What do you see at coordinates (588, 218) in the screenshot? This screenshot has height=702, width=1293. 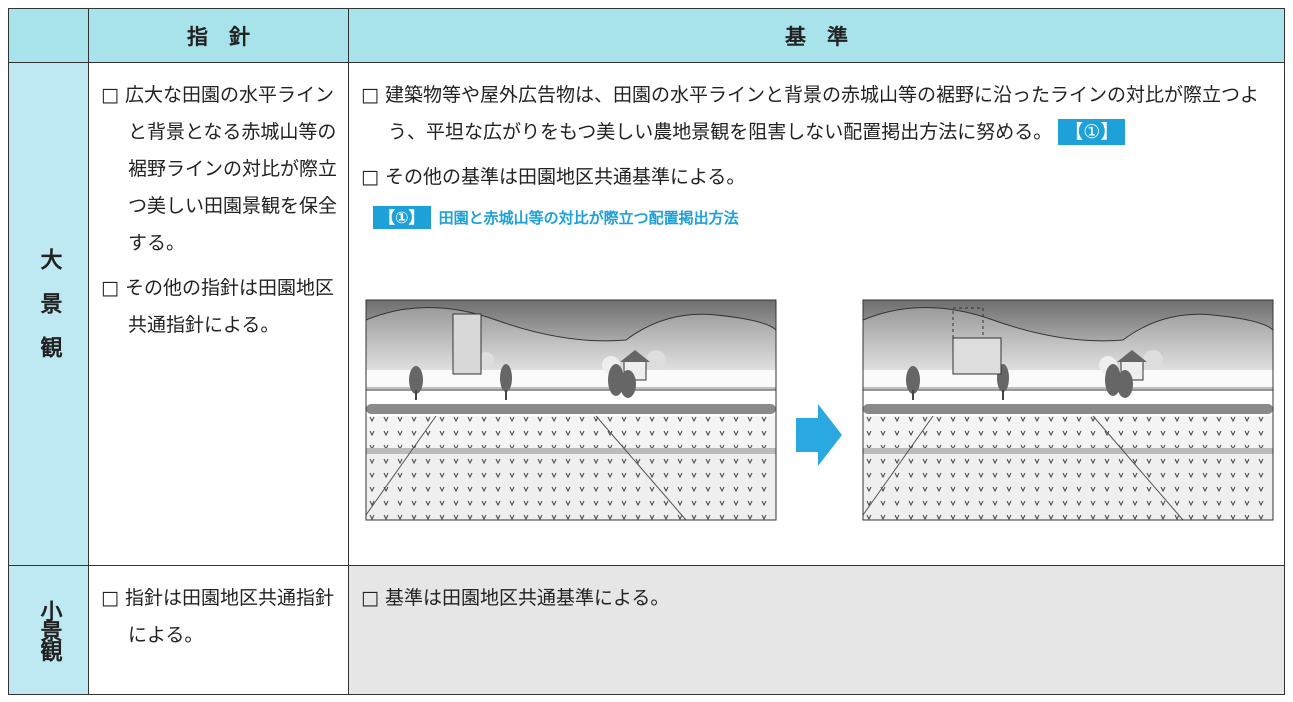 I see `caption-text: 田園と赤城山等の対比が際立つ配置掲出方法` at bounding box center [588, 218].